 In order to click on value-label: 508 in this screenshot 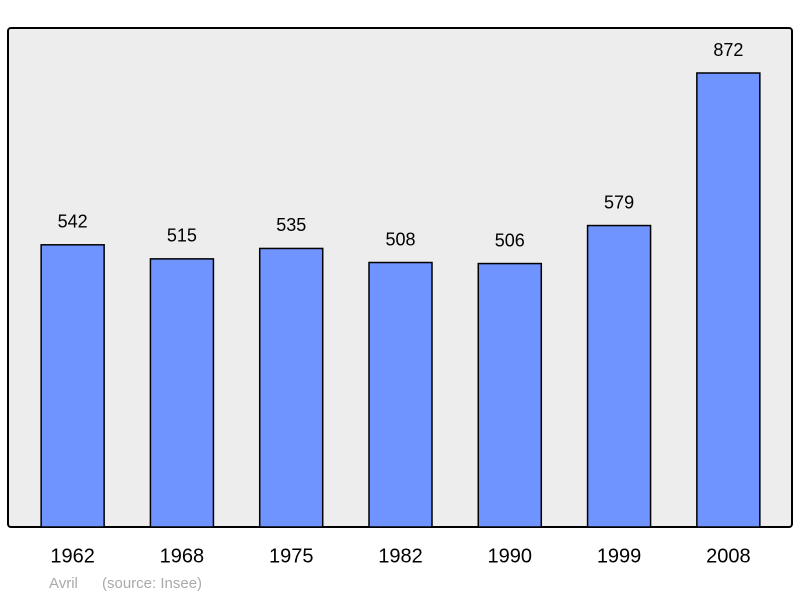, I will do `click(400, 239)`.